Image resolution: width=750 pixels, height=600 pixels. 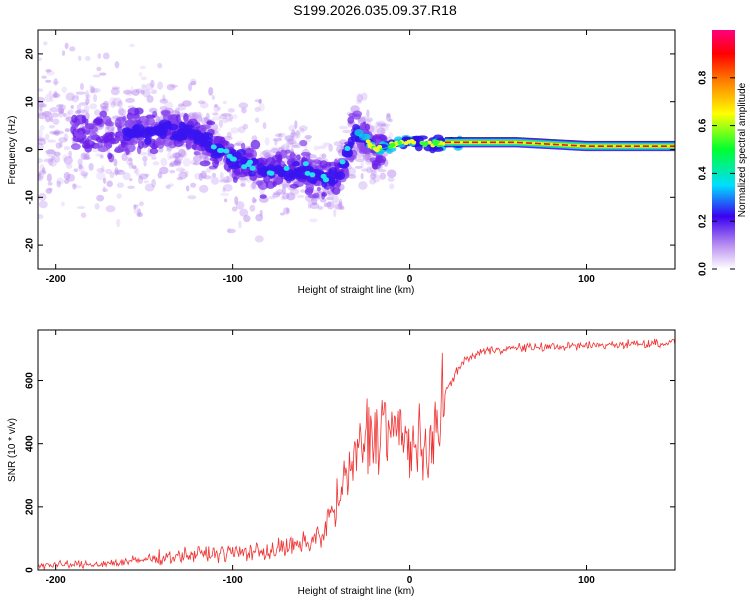 What do you see at coordinates (12, 450) in the screenshot?
I see `snr-y-axis-label: SNR (10 * v/v)` at bounding box center [12, 450].